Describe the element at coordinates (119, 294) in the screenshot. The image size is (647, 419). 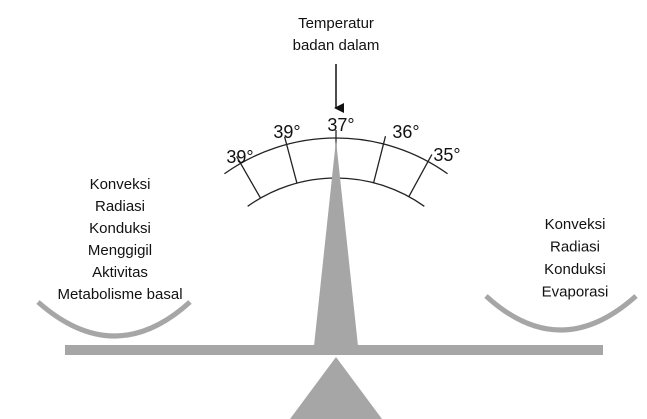
I see `left-item: Metabolisme basal` at that location.